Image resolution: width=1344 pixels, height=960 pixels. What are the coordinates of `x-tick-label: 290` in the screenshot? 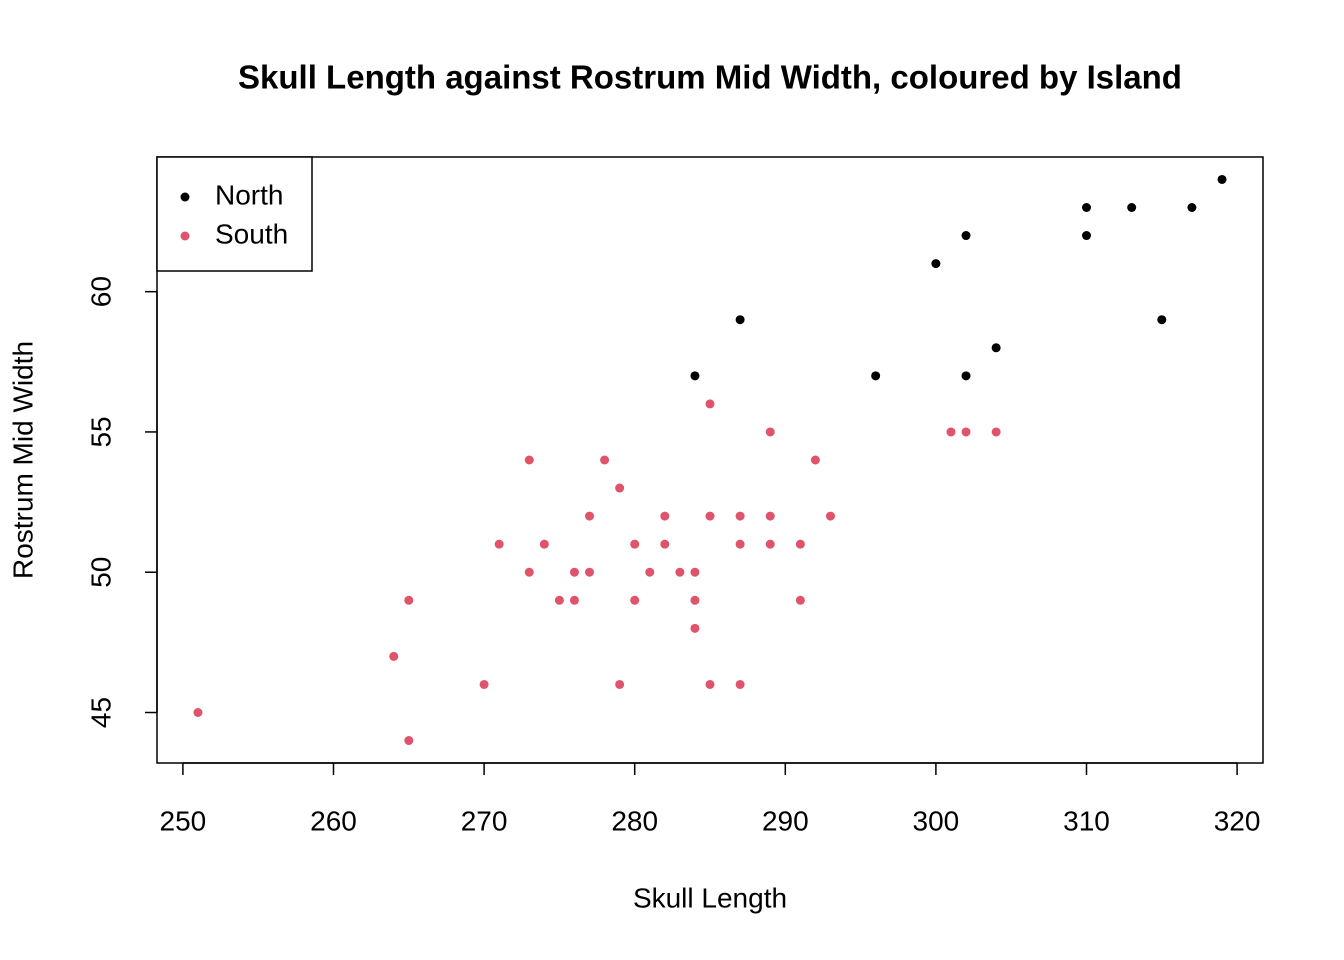 It's located at (785, 820).